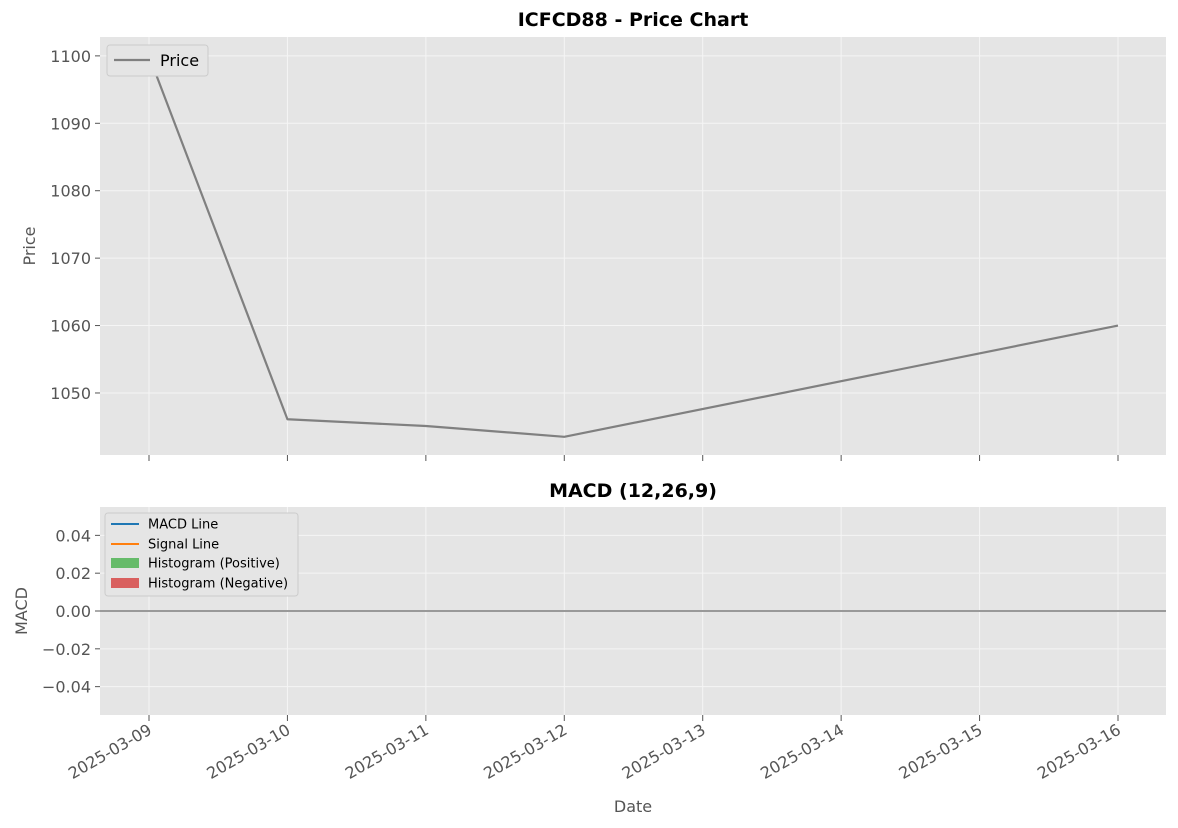 Image resolution: width=1178 pixels, height=828 pixels. What do you see at coordinates (183, 525) in the screenshot?
I see `macd-legend-label: MACD Line` at bounding box center [183, 525].